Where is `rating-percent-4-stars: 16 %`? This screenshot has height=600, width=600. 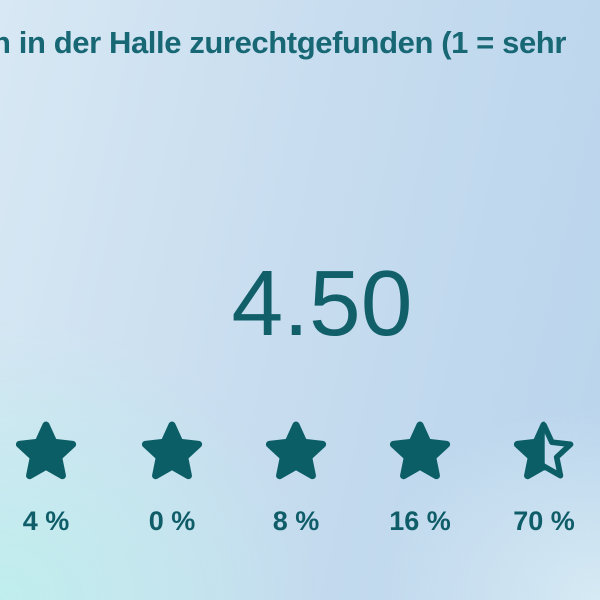
rating-percent-4-stars: 16 % is located at coordinates (420, 521).